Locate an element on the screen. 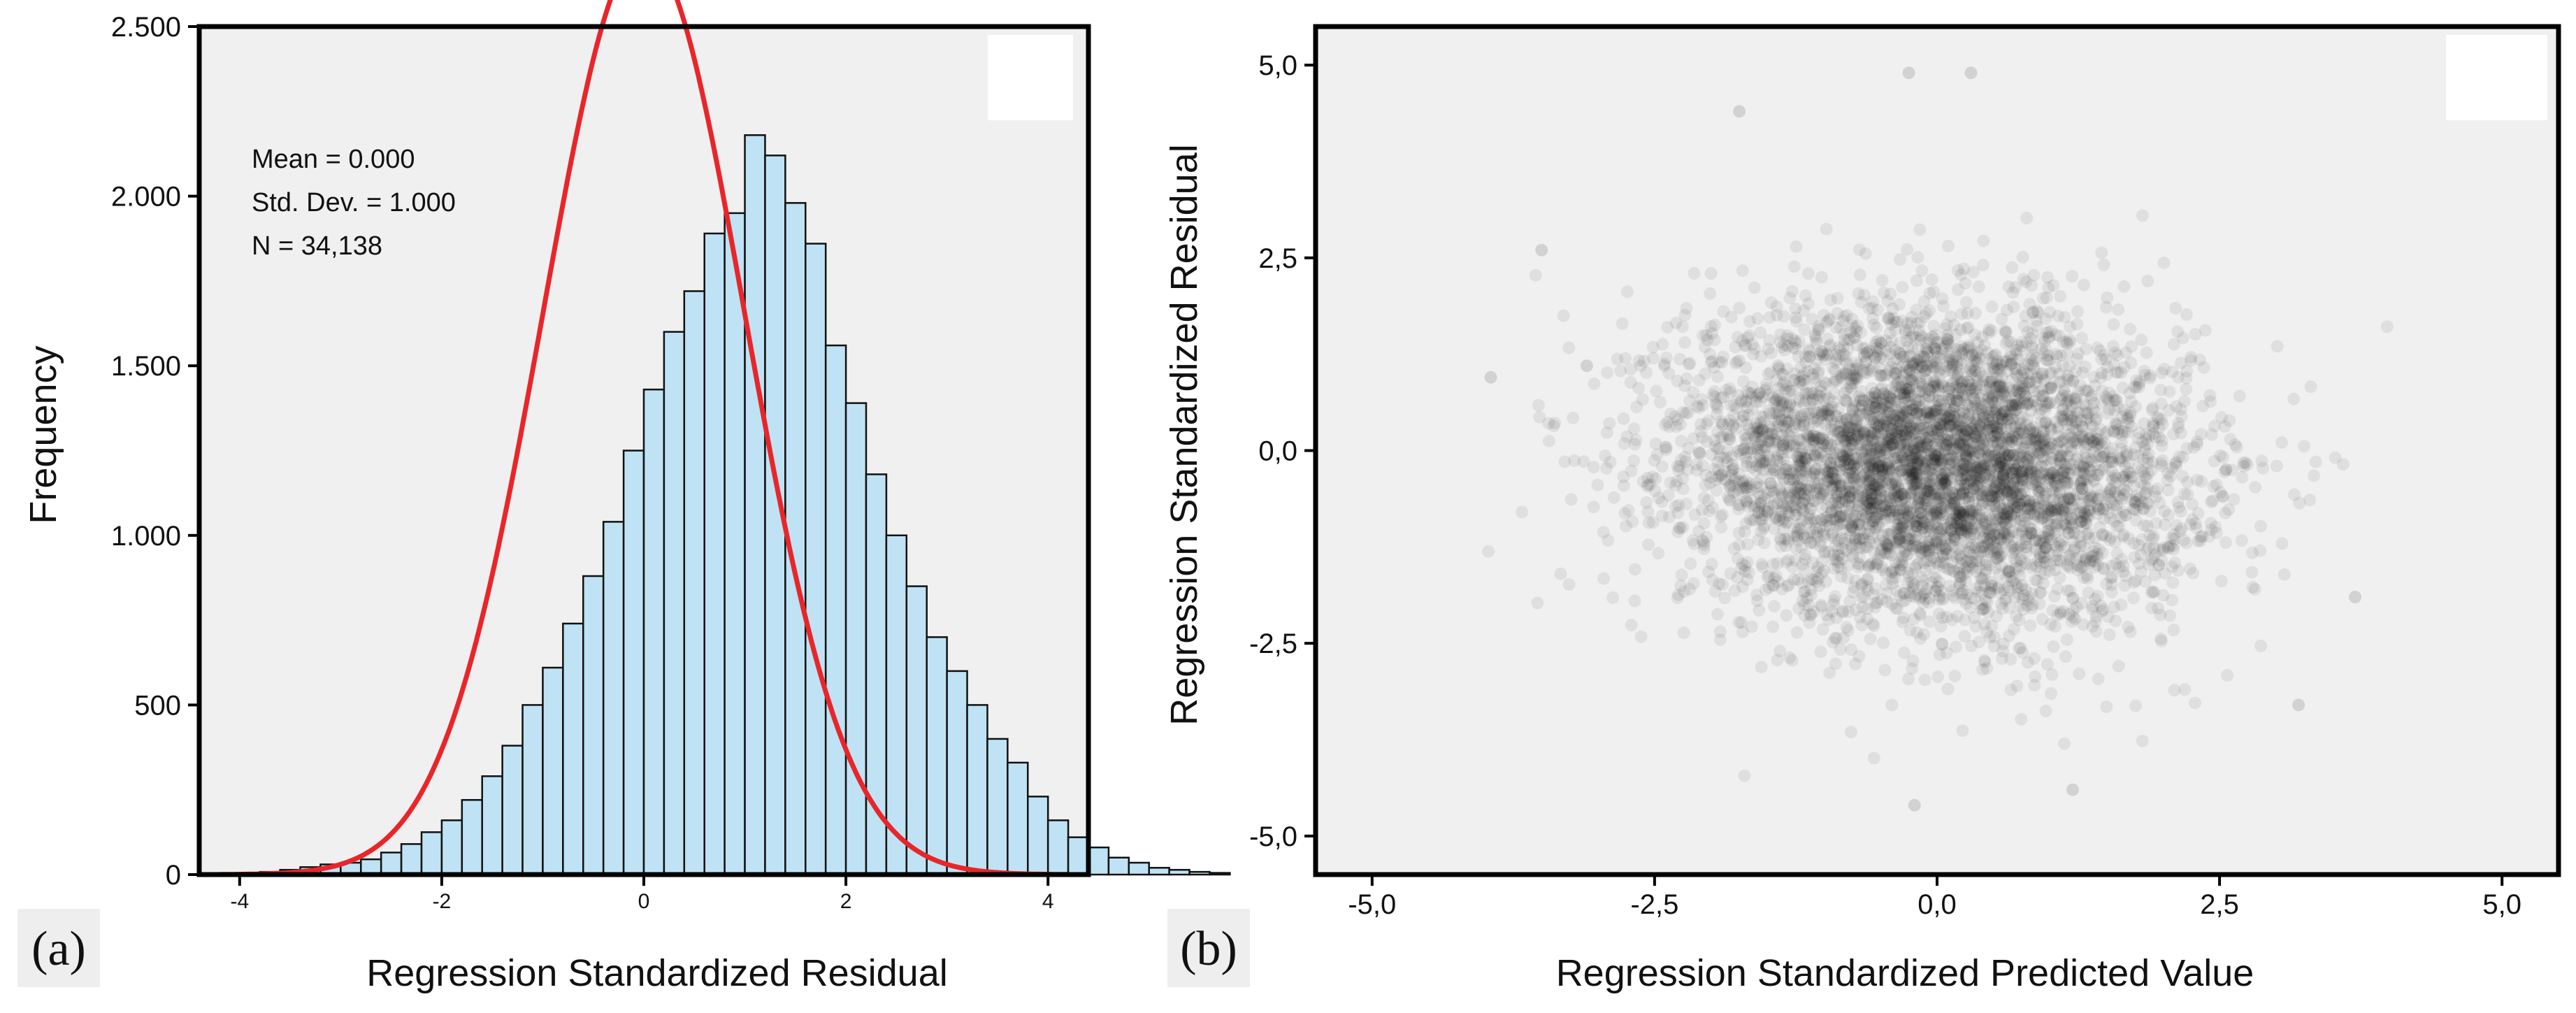 The image size is (2576, 1013). panel-a-label-background is located at coordinates (58, 948).